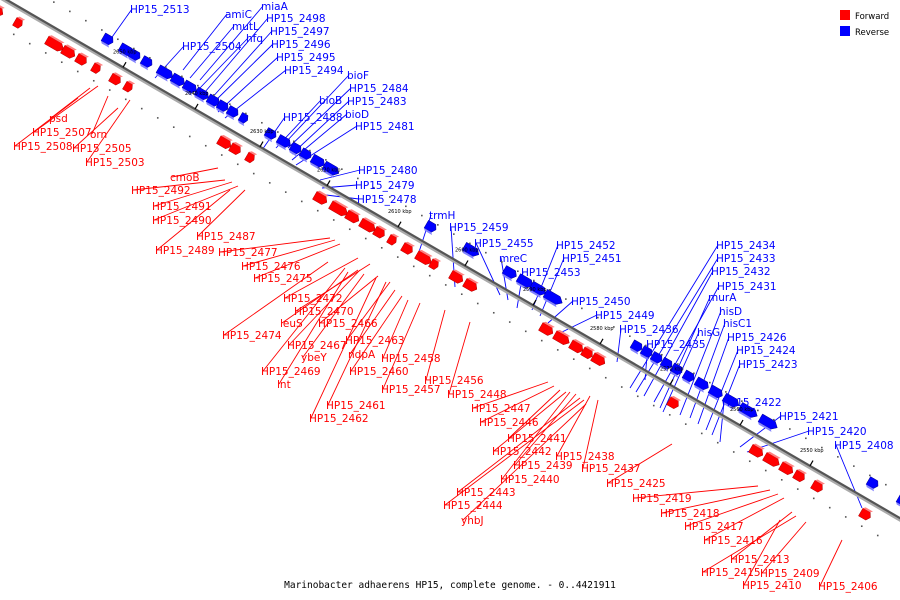 This screenshot has height=600, width=900. Describe the element at coordinates (98, 135) in the screenshot. I see `forward-gene-label-orn: orn` at that location.